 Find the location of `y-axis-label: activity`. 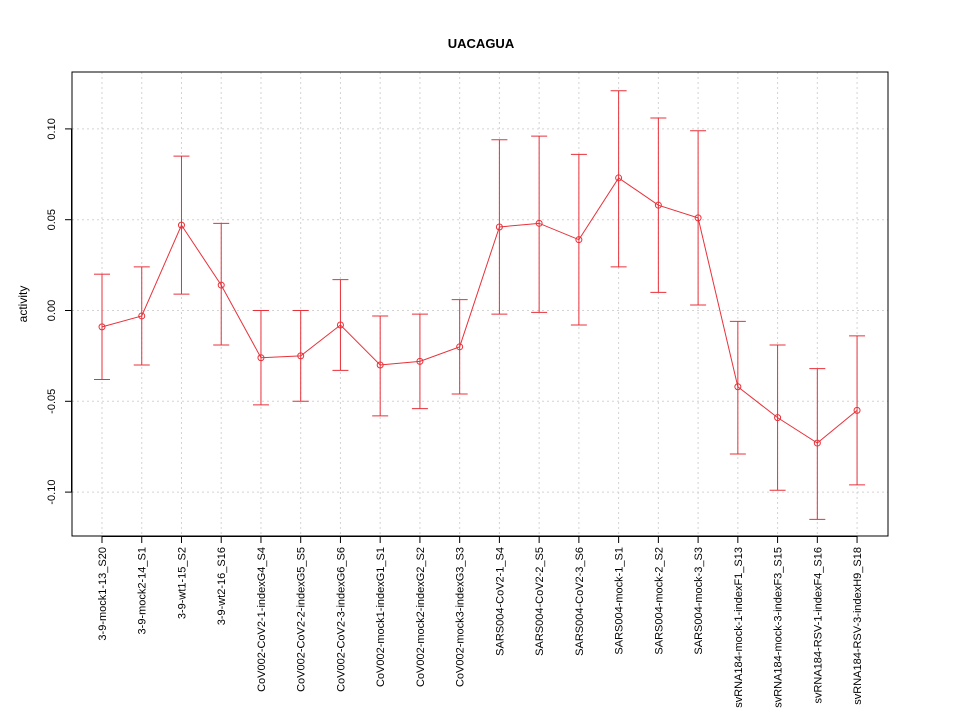

y-axis-label: activity is located at coordinates (23, 304).